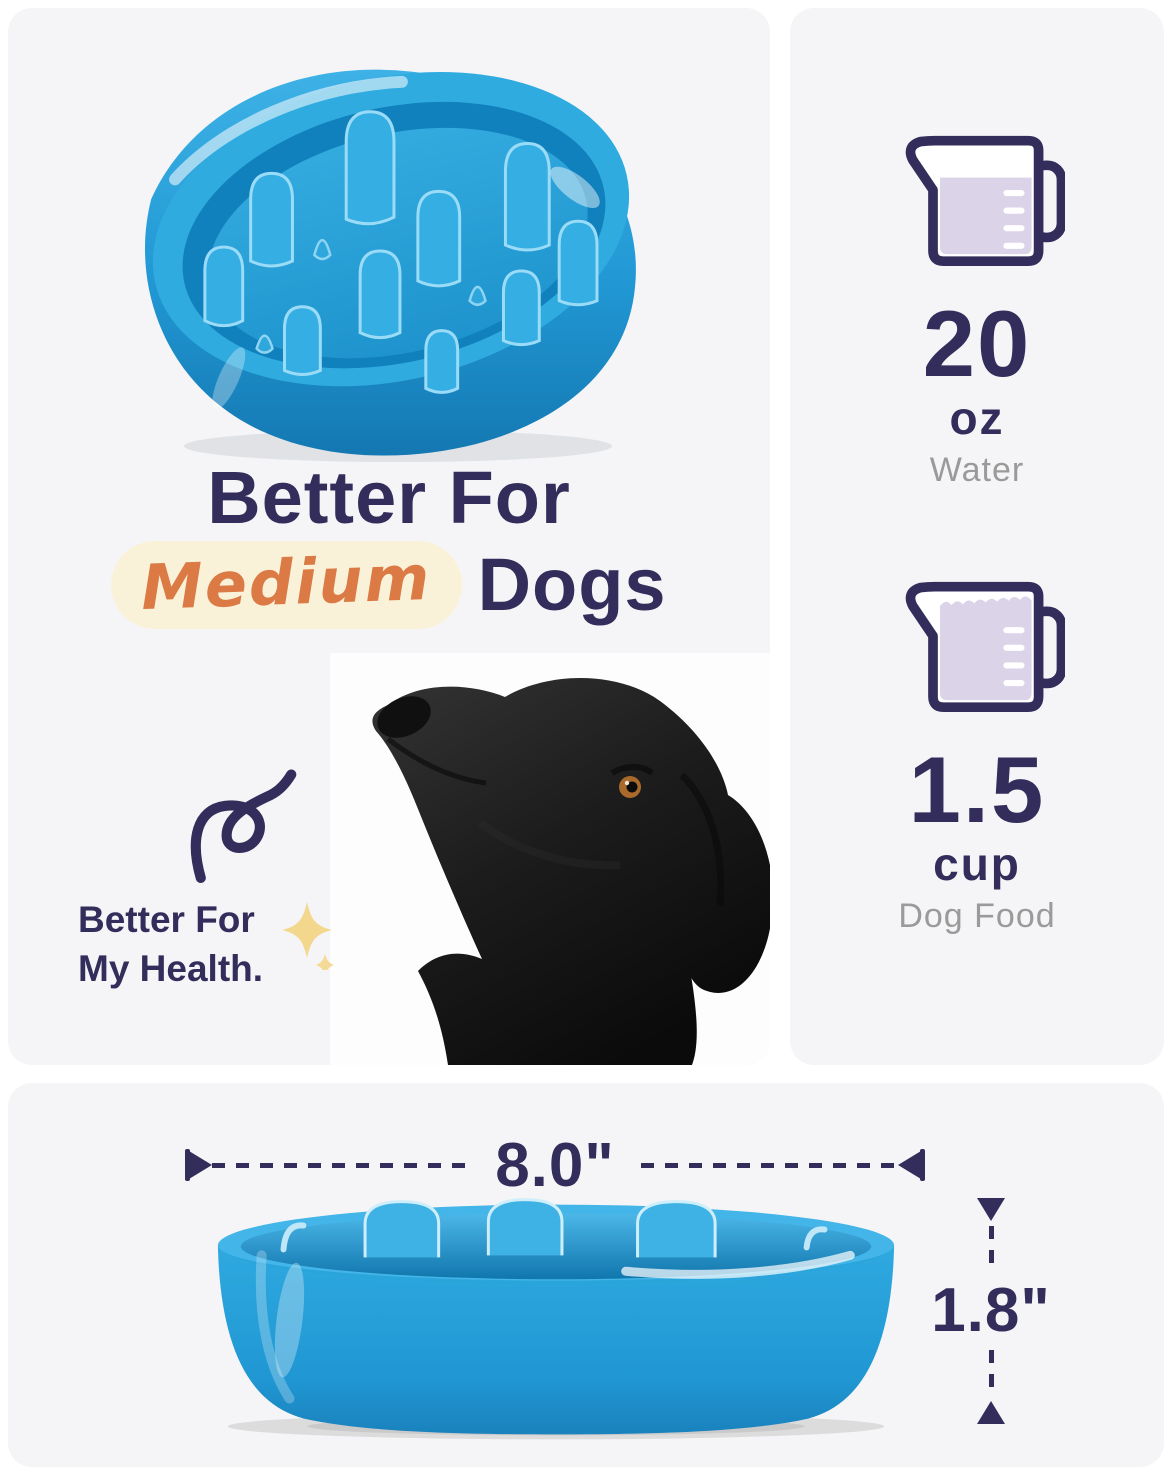 This screenshot has height=1475, width=1172. I want to click on dimension-tick-right, so click(922, 1165).